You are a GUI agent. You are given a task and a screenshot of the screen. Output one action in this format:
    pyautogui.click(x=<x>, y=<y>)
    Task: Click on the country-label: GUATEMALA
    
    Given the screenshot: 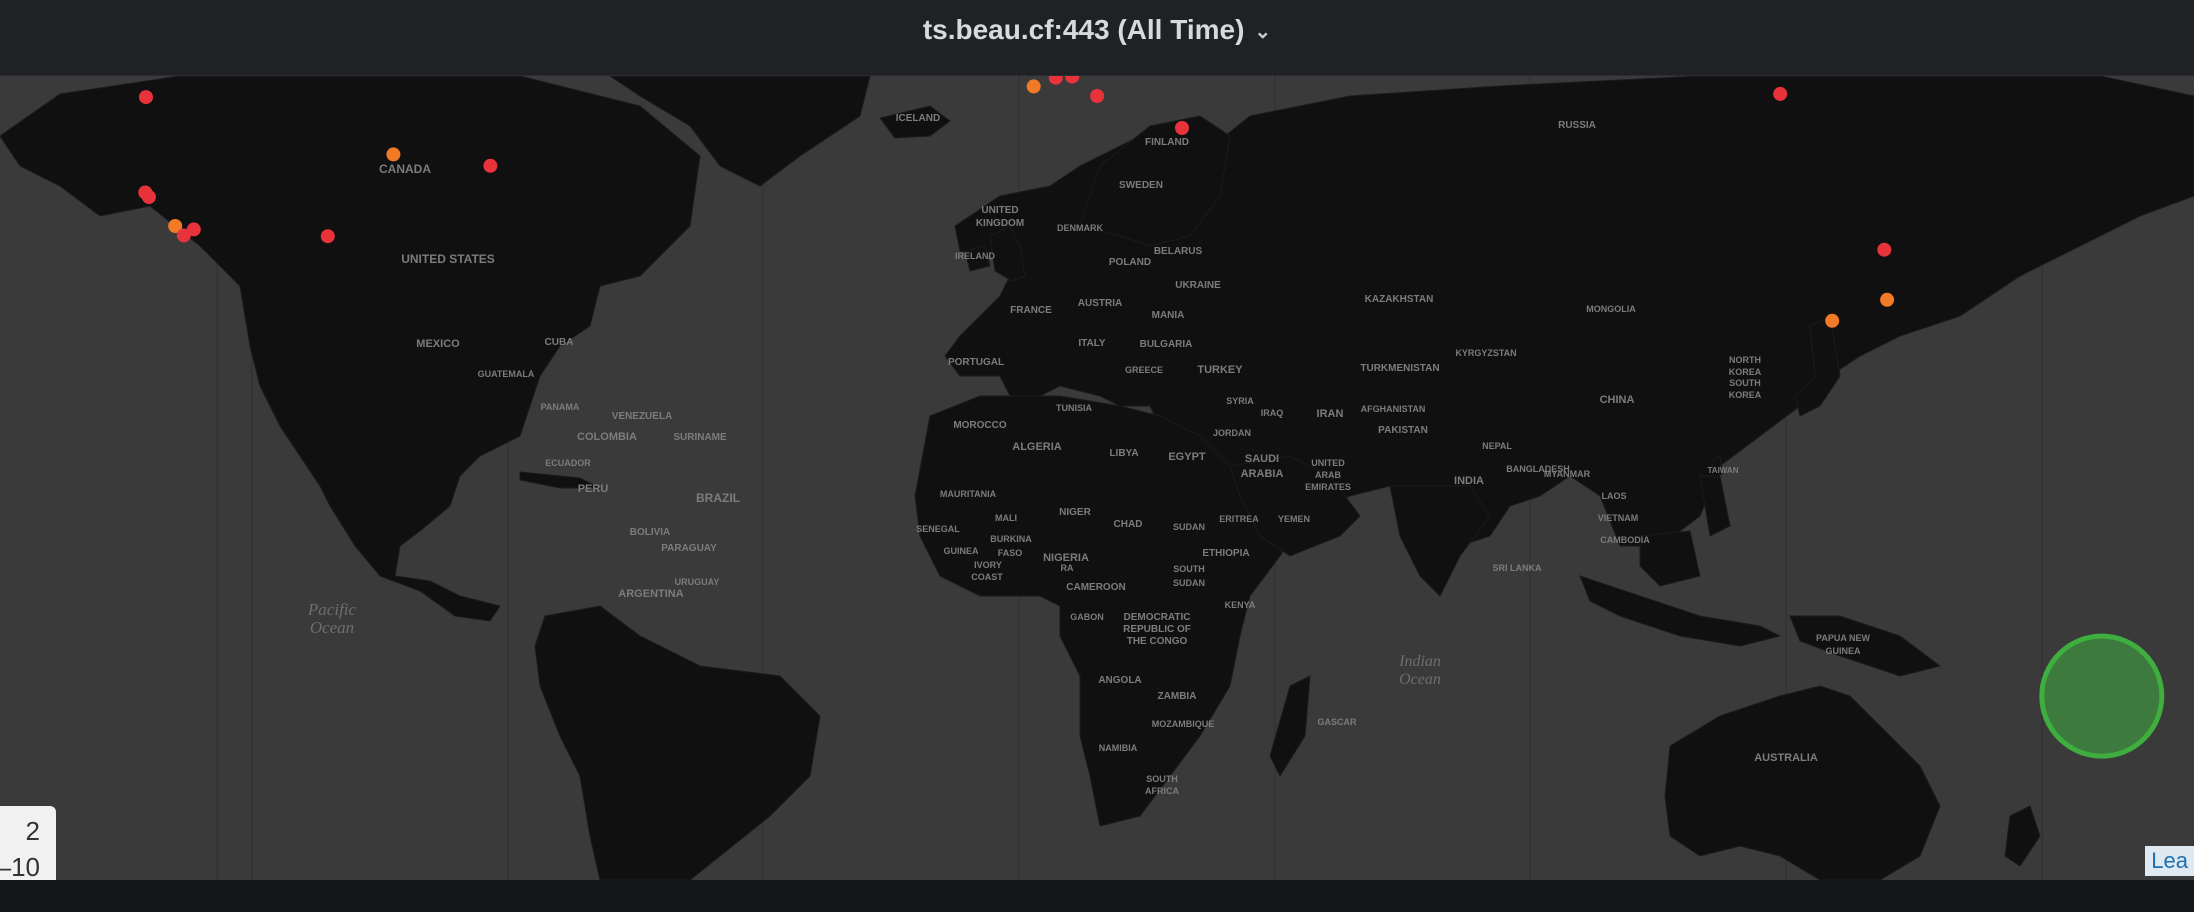 What is the action you would take?
    pyautogui.click(x=506, y=374)
    